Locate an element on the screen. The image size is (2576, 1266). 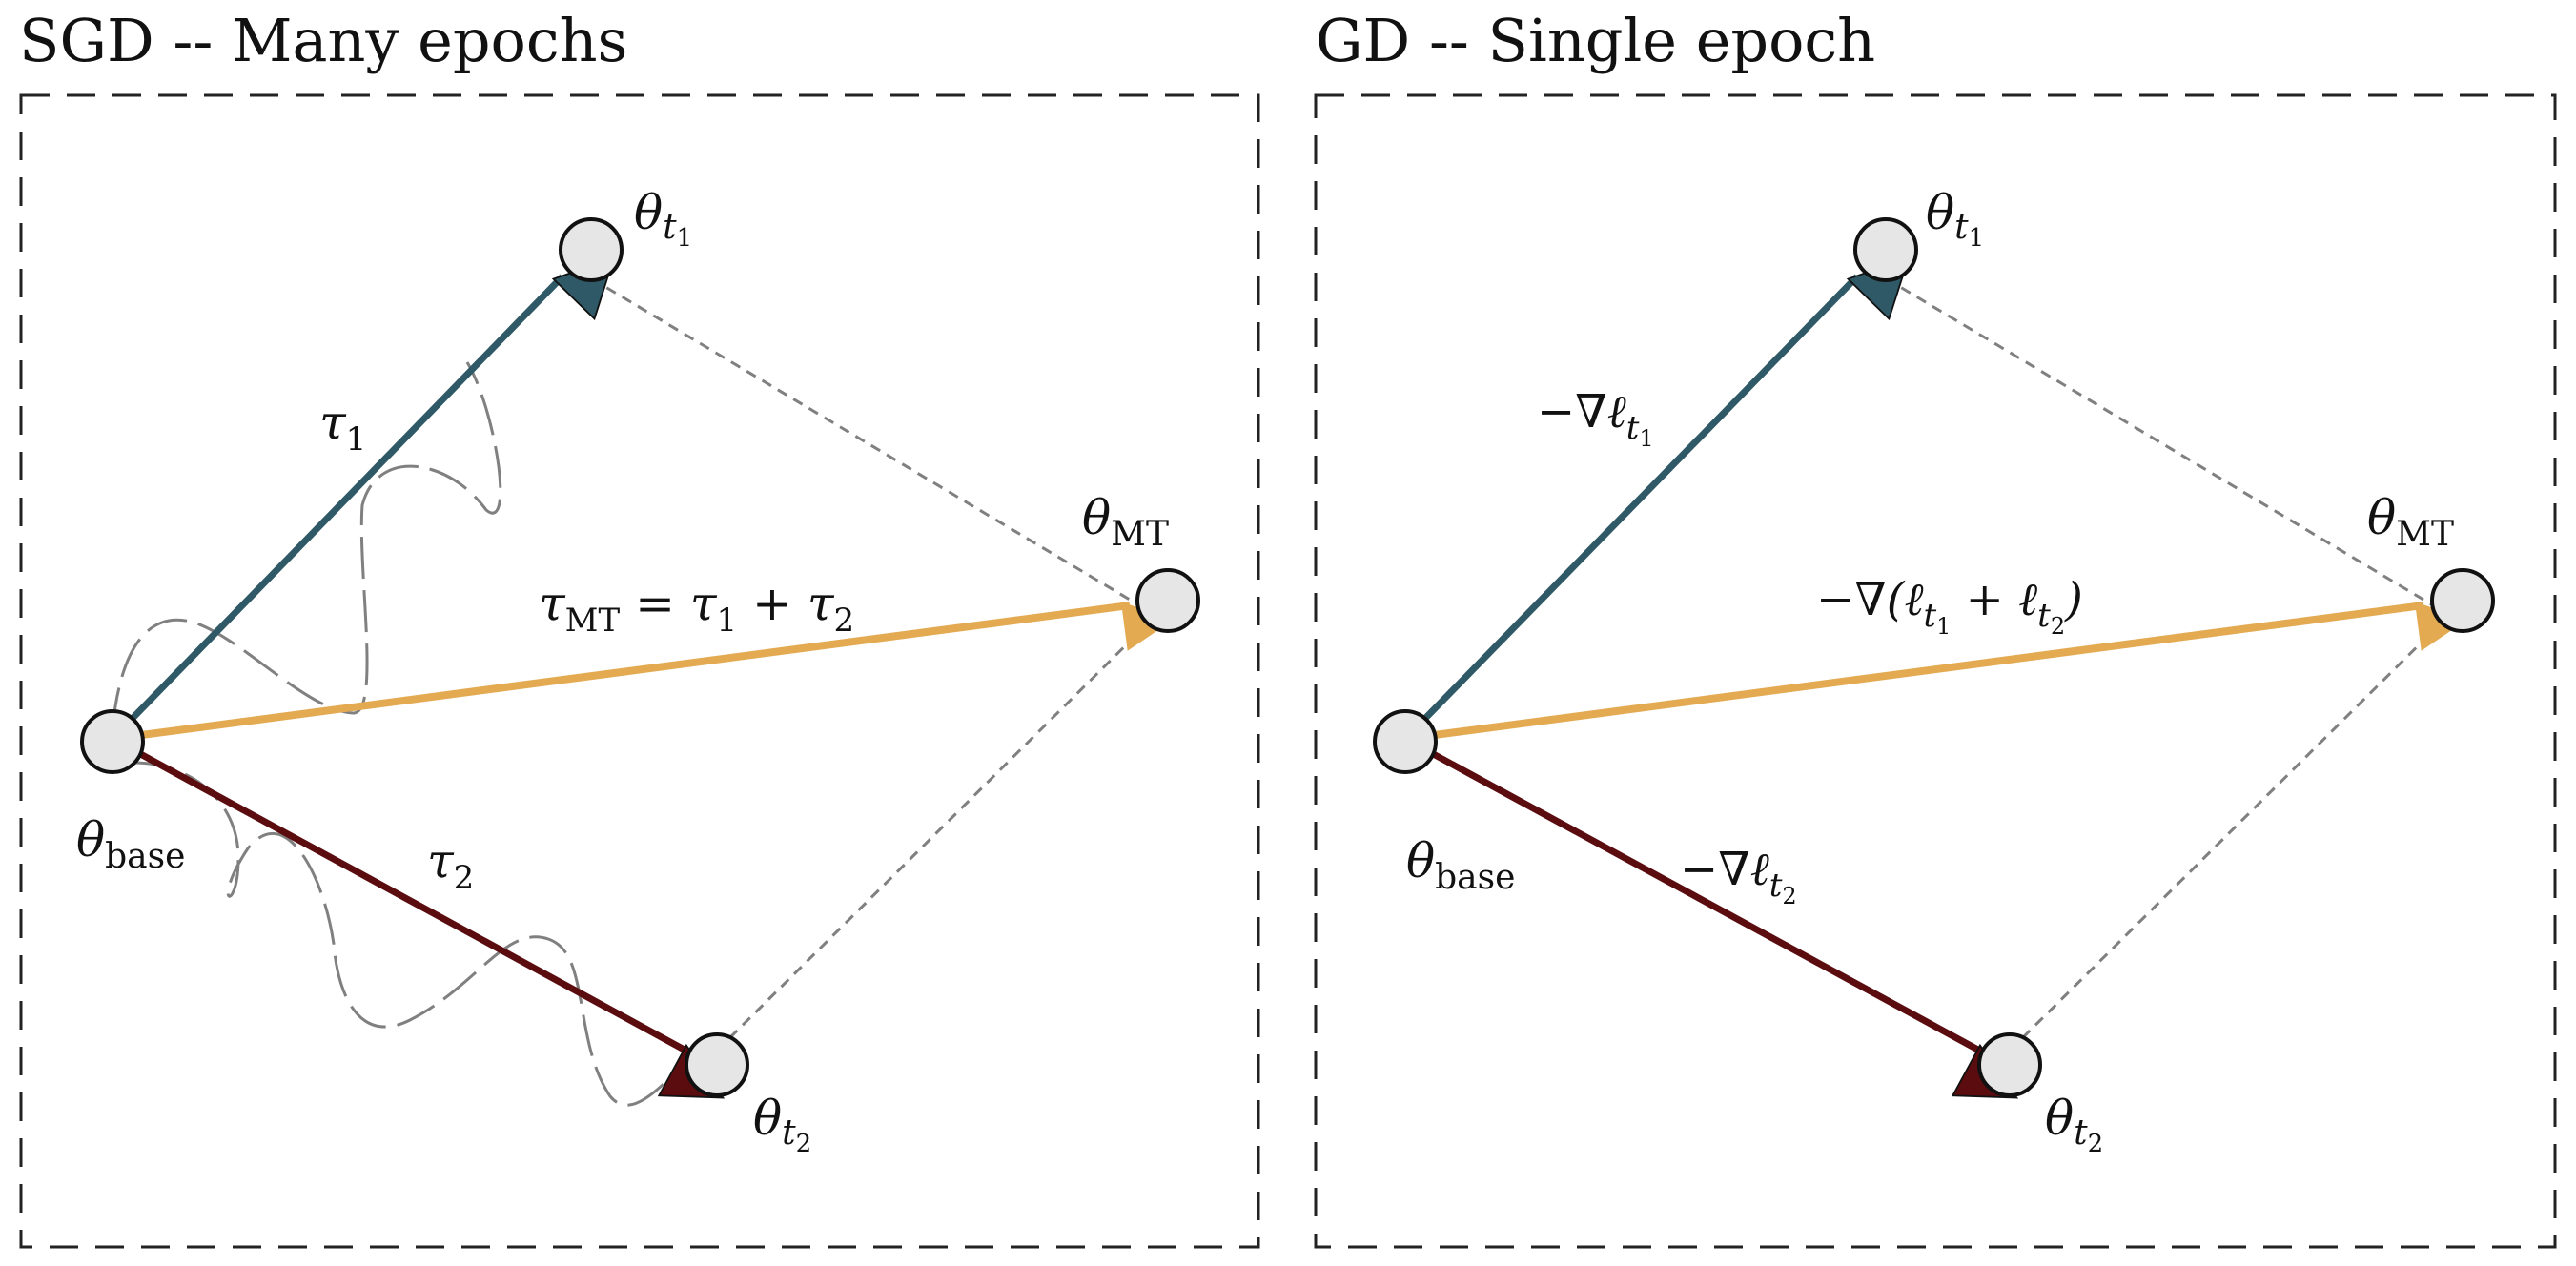
node-theta-t2 is located at coordinates (717, 1065).